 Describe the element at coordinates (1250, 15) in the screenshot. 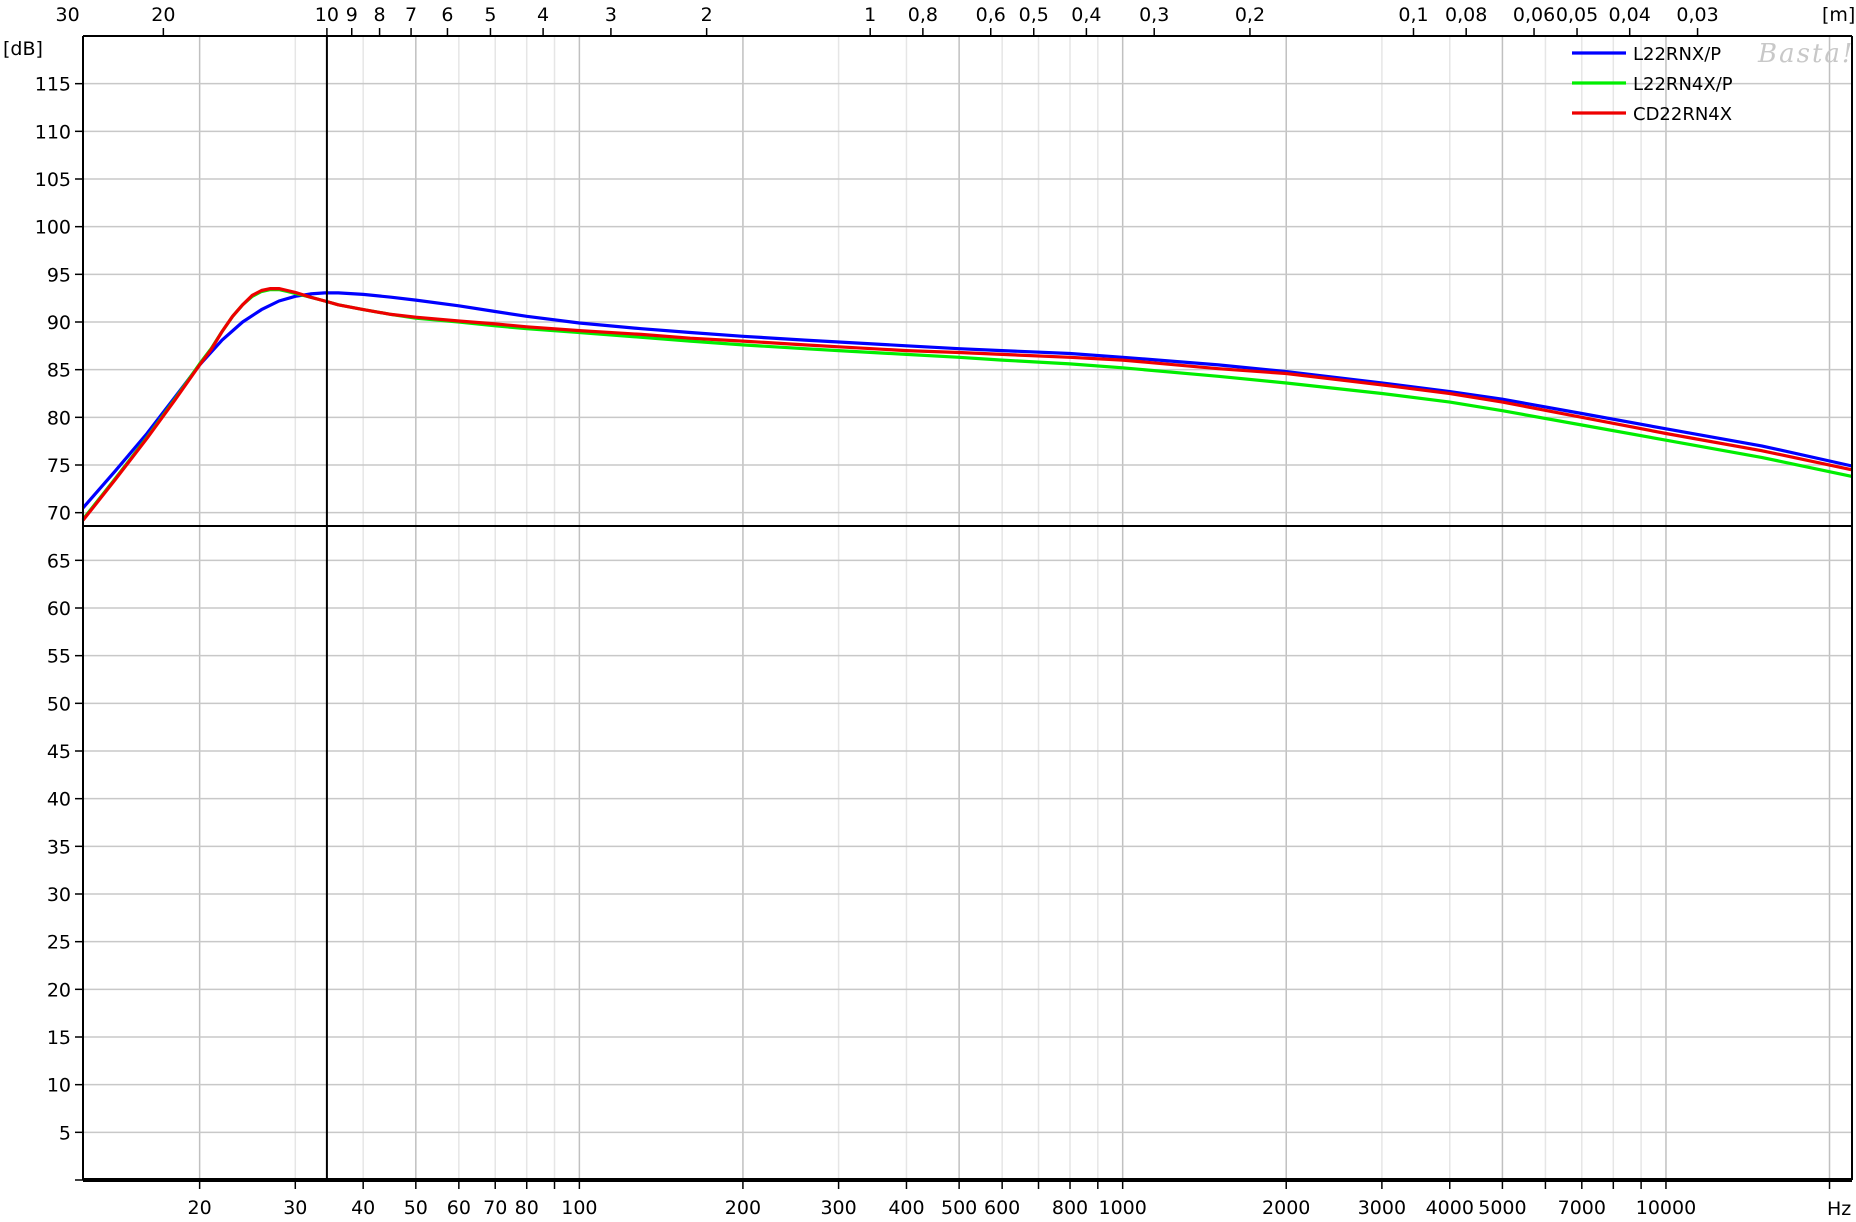

I see `top-tick-label: 0,2` at that location.